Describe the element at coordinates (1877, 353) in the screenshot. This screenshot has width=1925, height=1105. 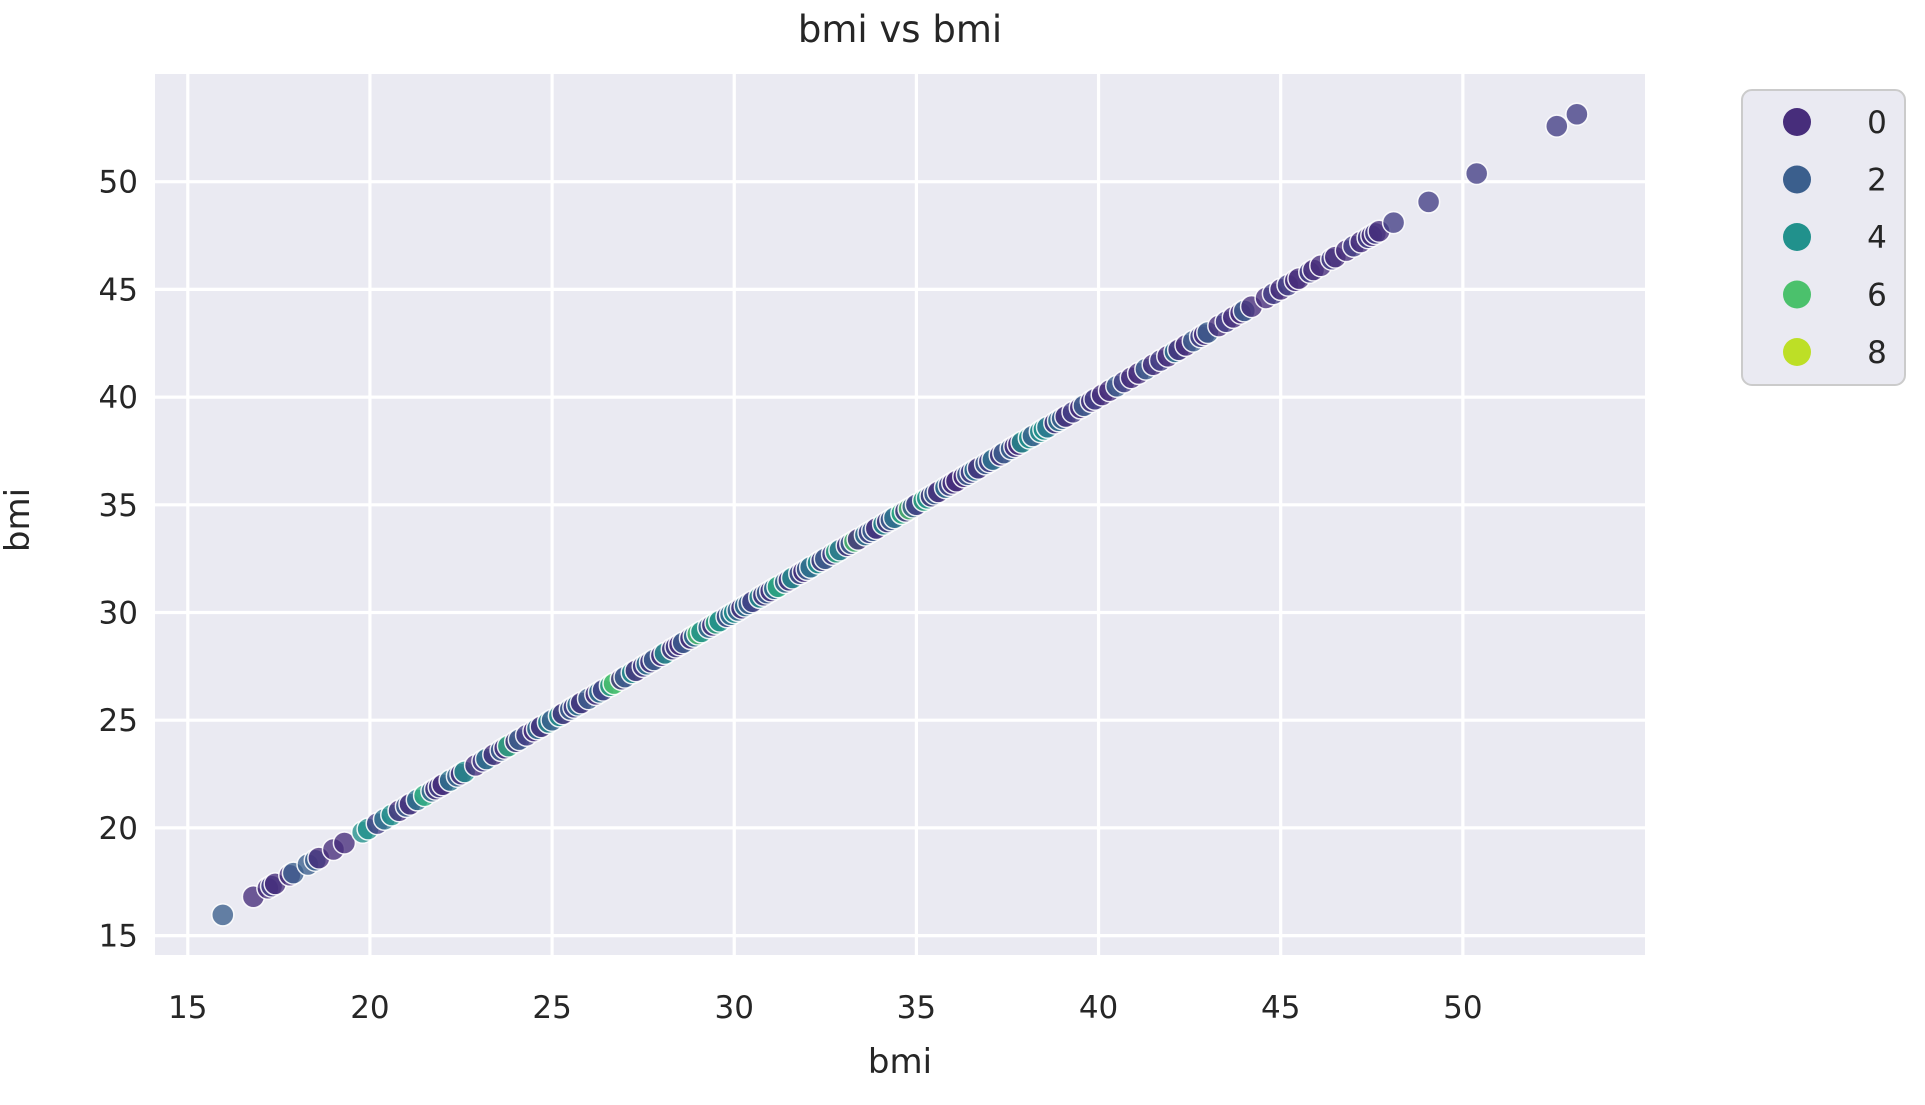
I see `legend-label-8: 8` at that location.